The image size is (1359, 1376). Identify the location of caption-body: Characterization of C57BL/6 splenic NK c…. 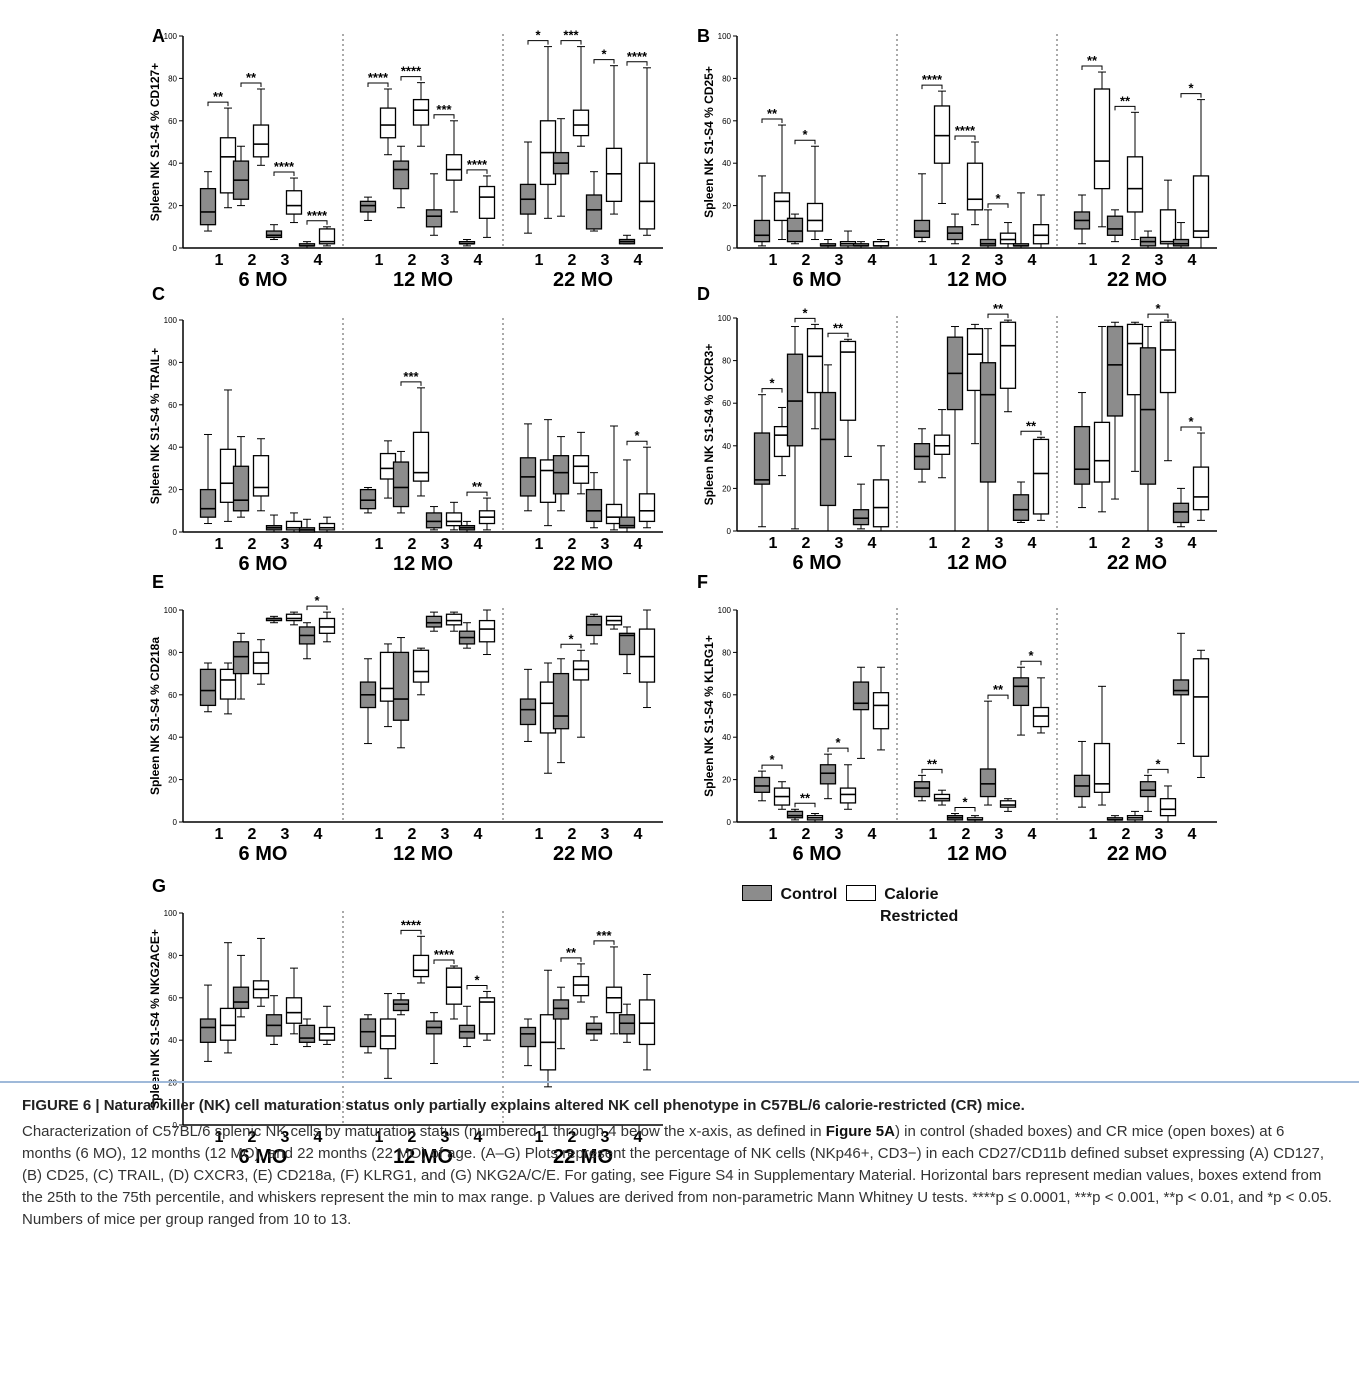
(679, 1176).